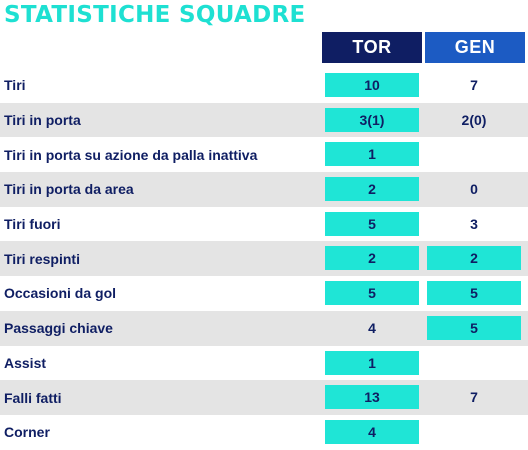  Describe the element at coordinates (15, 85) in the screenshot. I see `stat-label: Tiri` at that location.